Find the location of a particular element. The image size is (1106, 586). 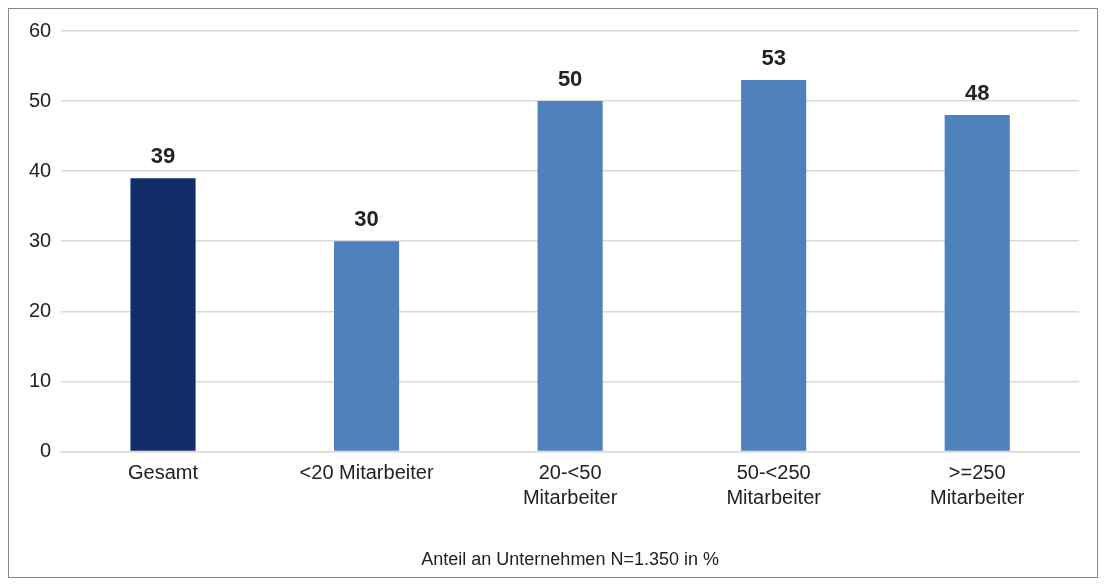

x-tick-label: >=250 Mitarbeiter is located at coordinates (977, 485).